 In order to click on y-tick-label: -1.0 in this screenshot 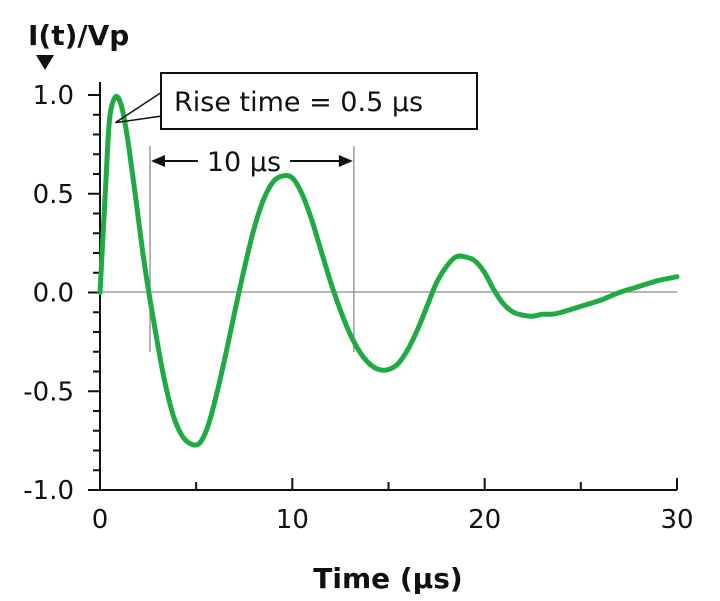, I will do `click(48, 491)`.